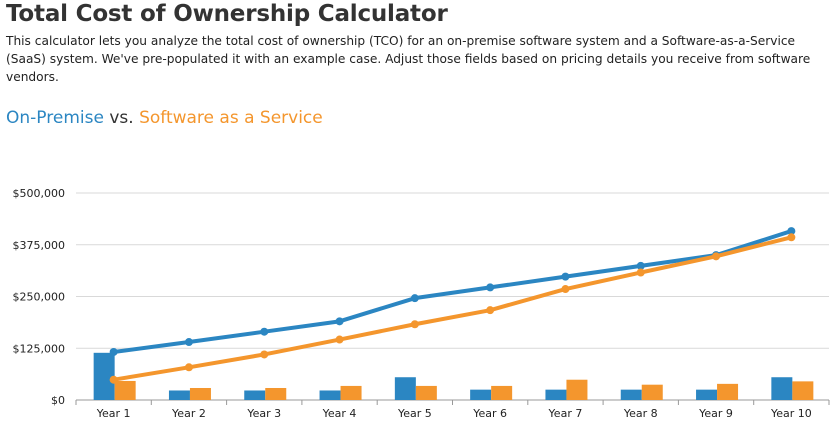  Describe the element at coordinates (565, 413) in the screenshot. I see `x-tick-label: Year 7` at that location.